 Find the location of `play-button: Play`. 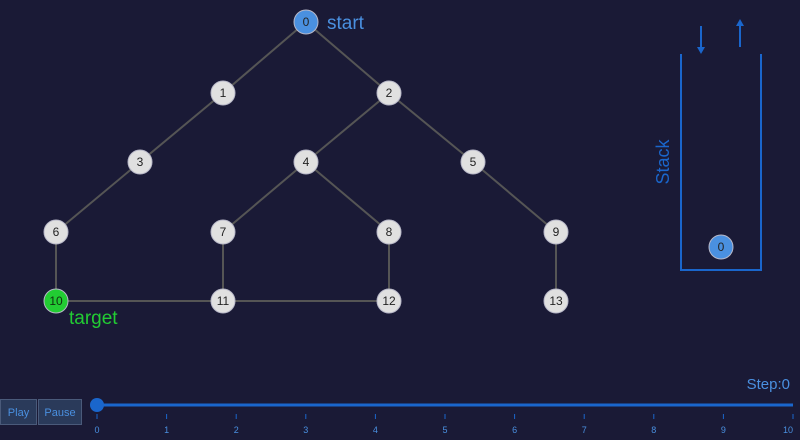

play-button: Play is located at coordinates (18, 412).